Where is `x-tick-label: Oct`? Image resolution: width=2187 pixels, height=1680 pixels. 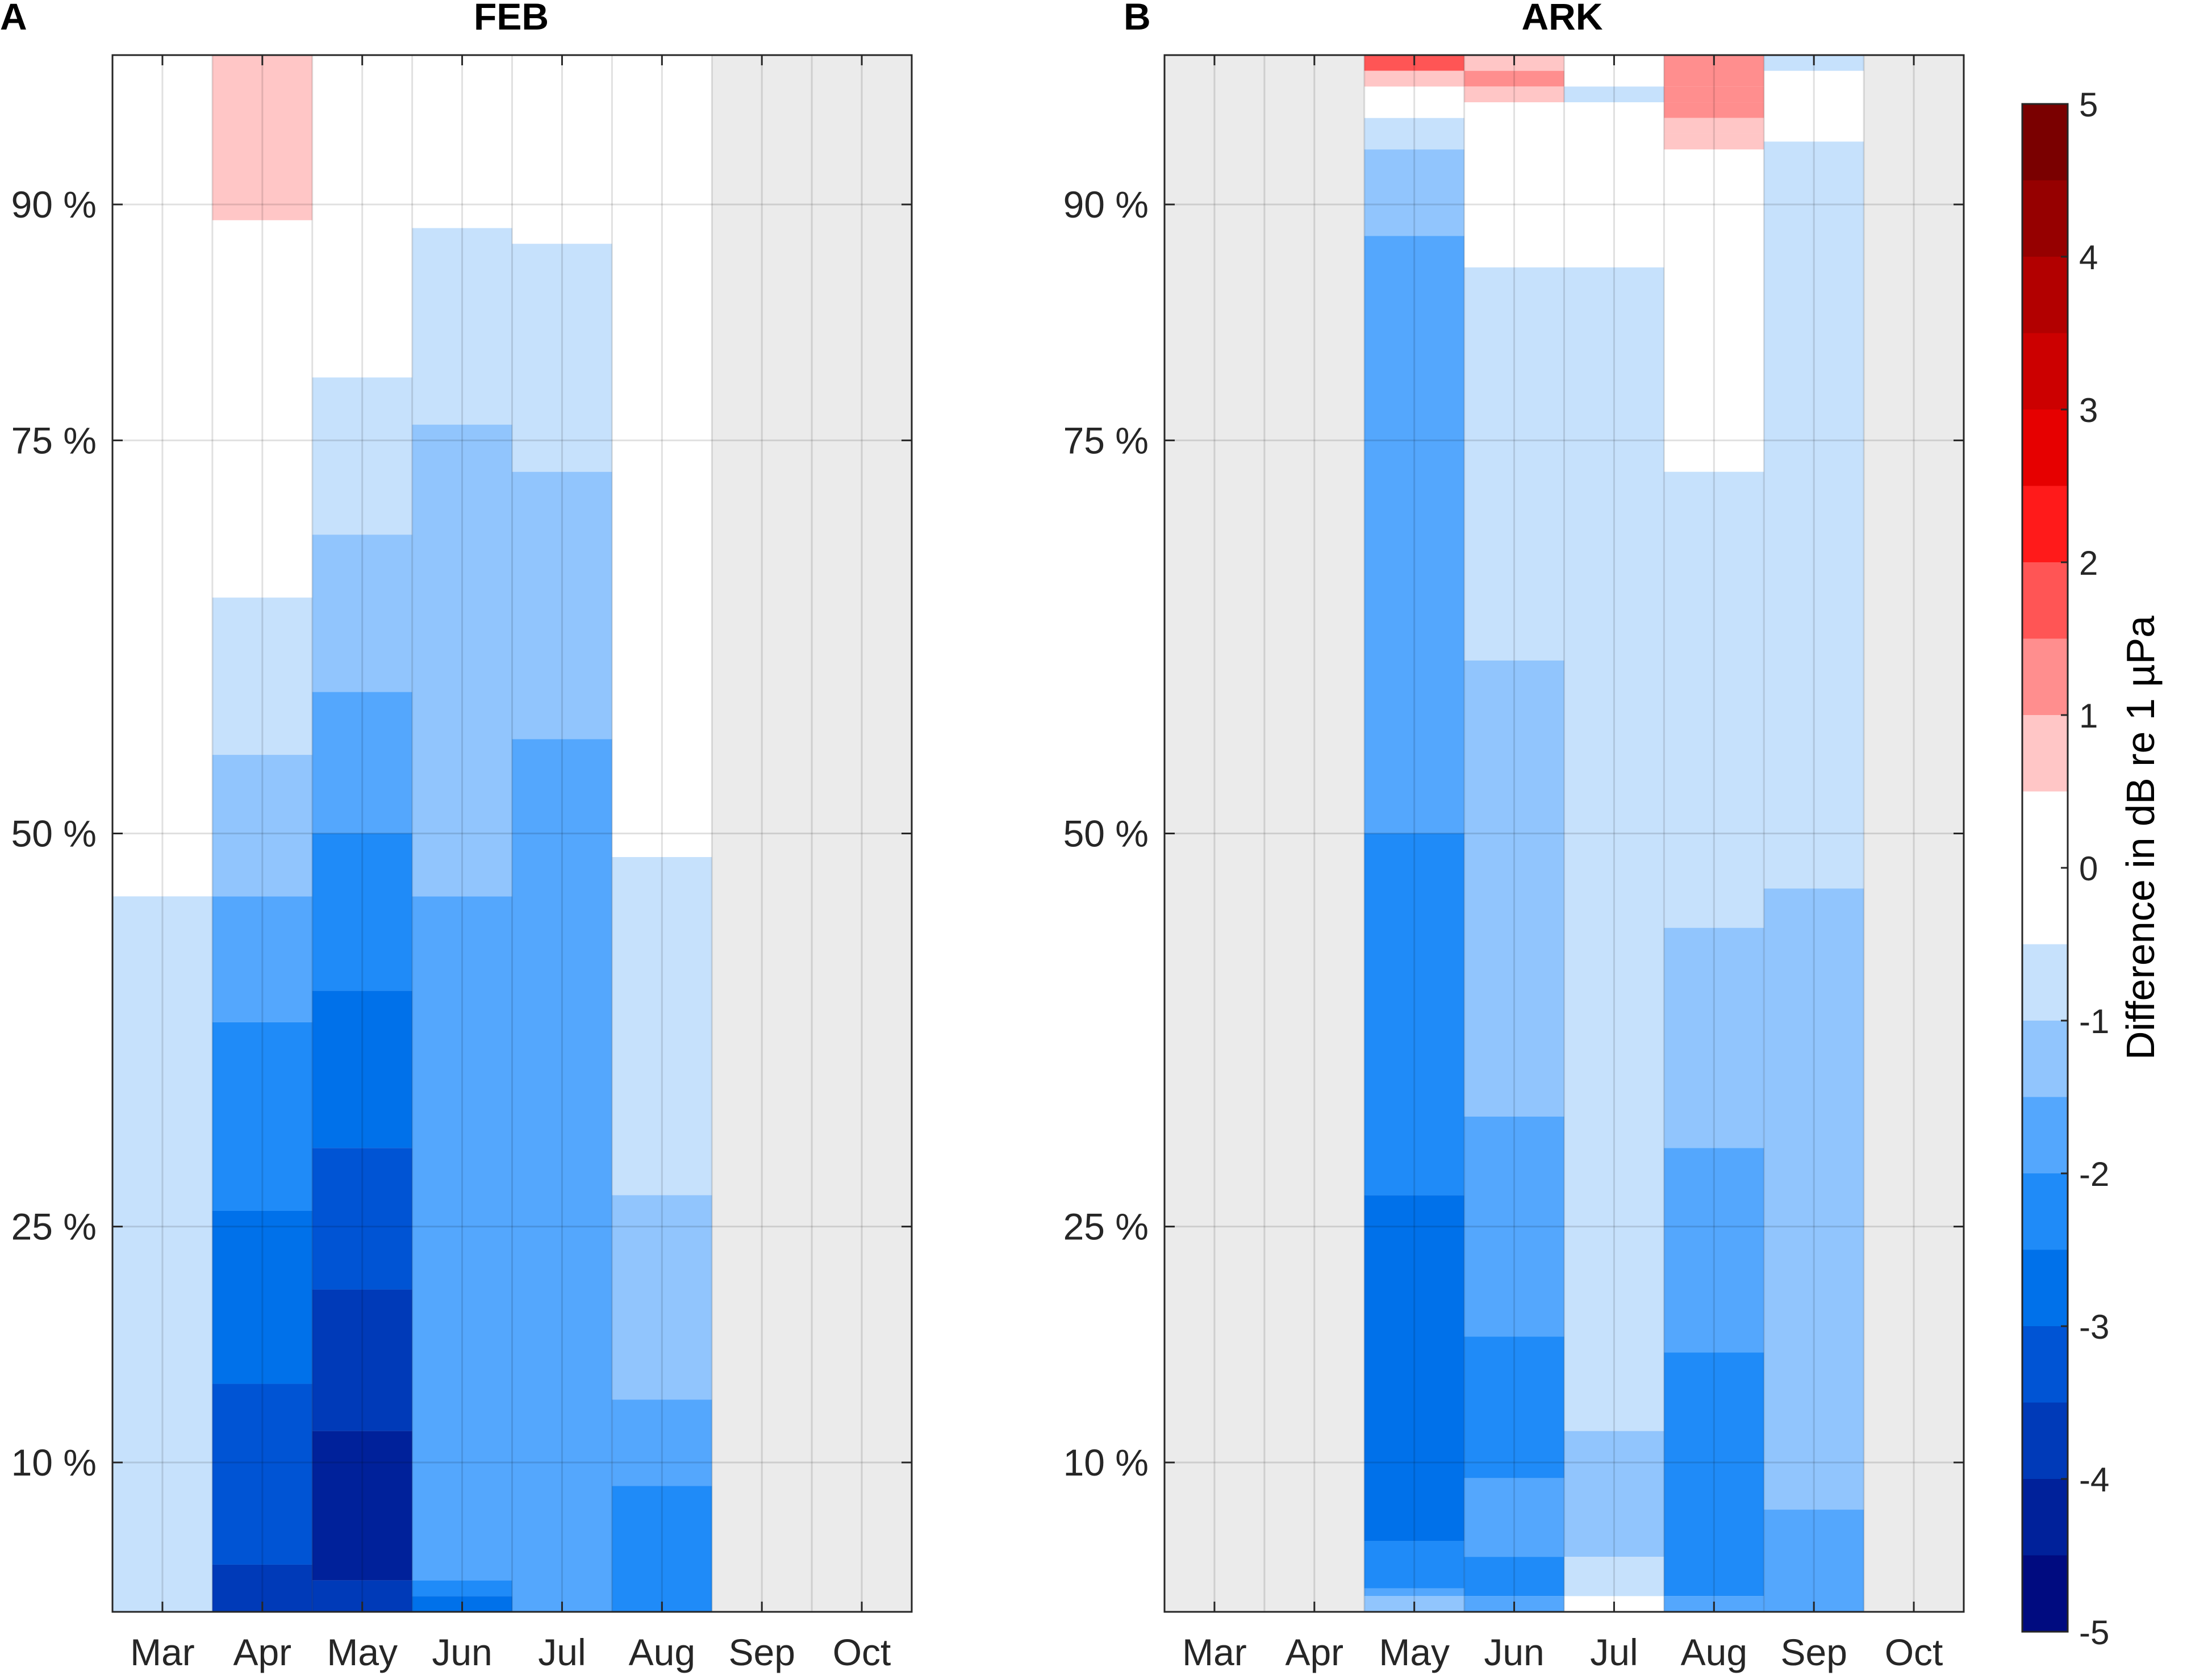
x-tick-label: Oct is located at coordinates (1914, 1652).